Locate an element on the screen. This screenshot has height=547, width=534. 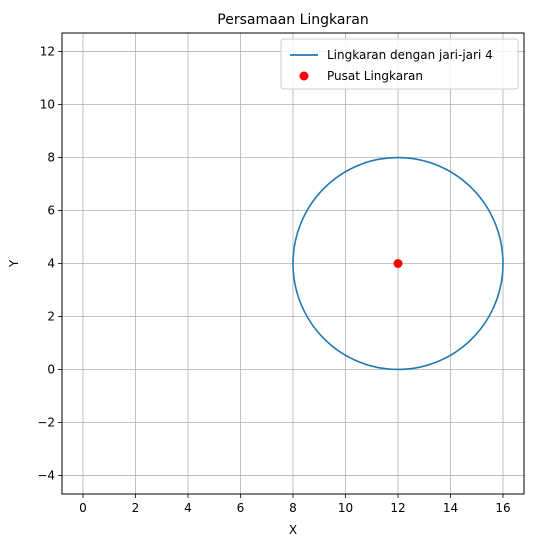
x-tick-label: 14 is located at coordinates (450, 508).